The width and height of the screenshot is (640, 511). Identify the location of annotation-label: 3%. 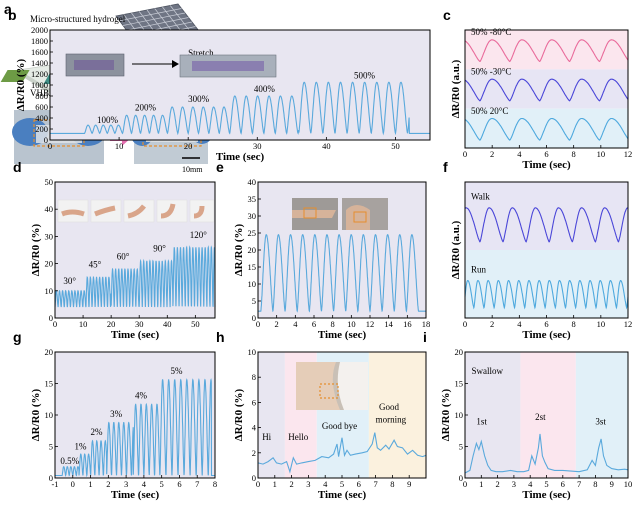
(116, 414).